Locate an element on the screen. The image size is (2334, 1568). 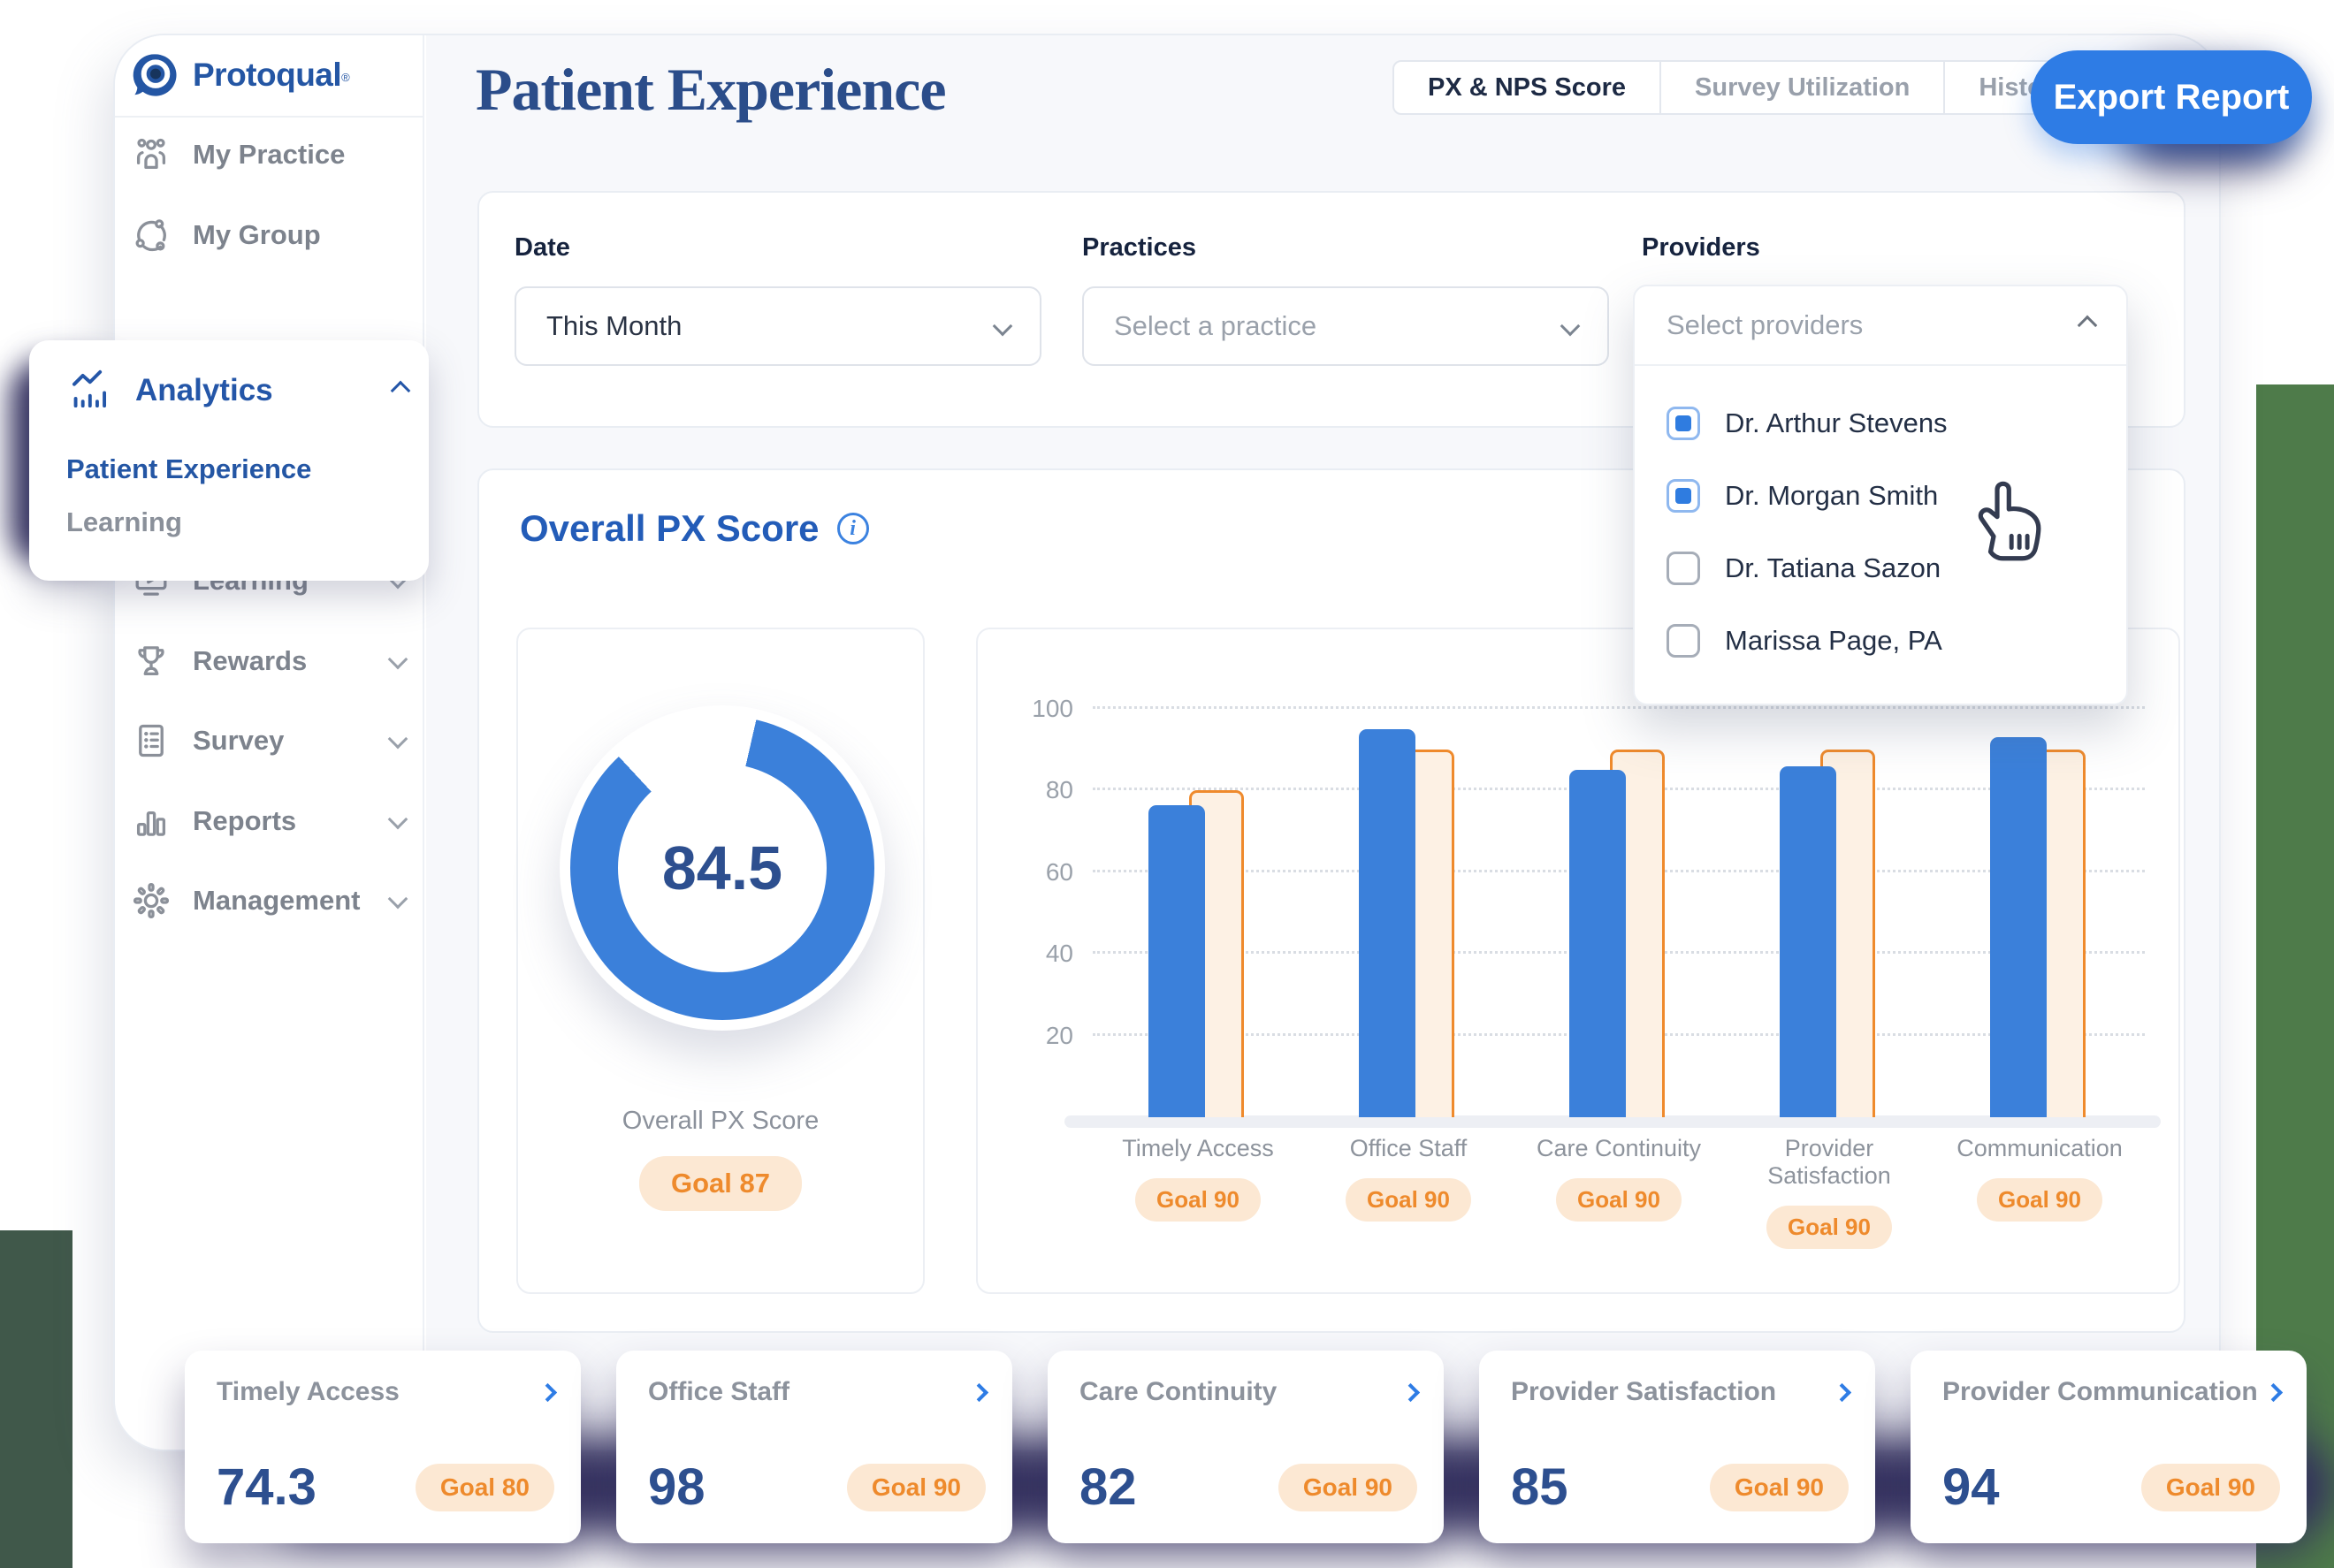
donut-label: Overall PX Score is located at coordinates (721, 1121).